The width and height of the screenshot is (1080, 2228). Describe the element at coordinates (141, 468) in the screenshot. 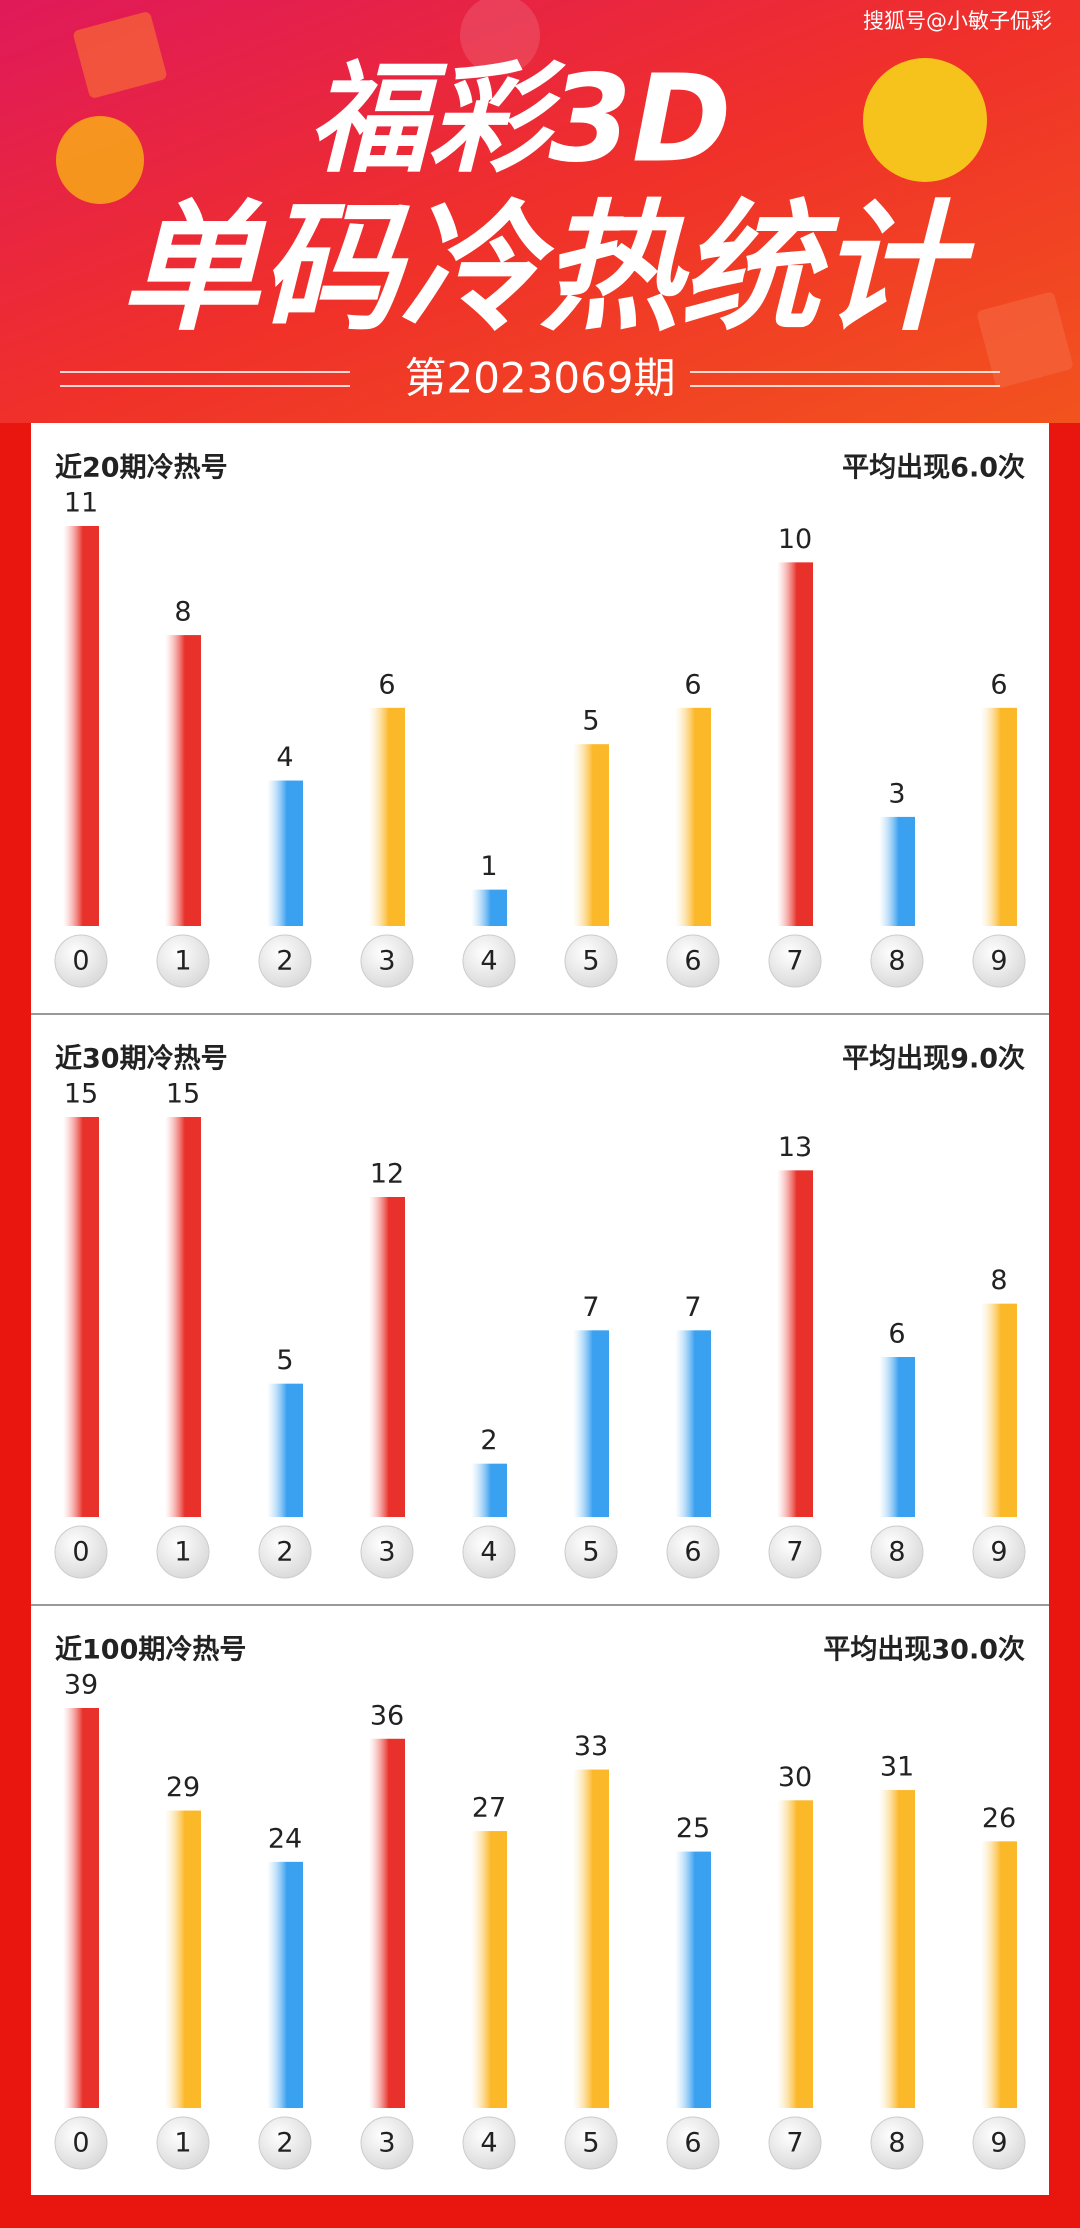

I see `chart-title: 近20期冷热号` at that location.